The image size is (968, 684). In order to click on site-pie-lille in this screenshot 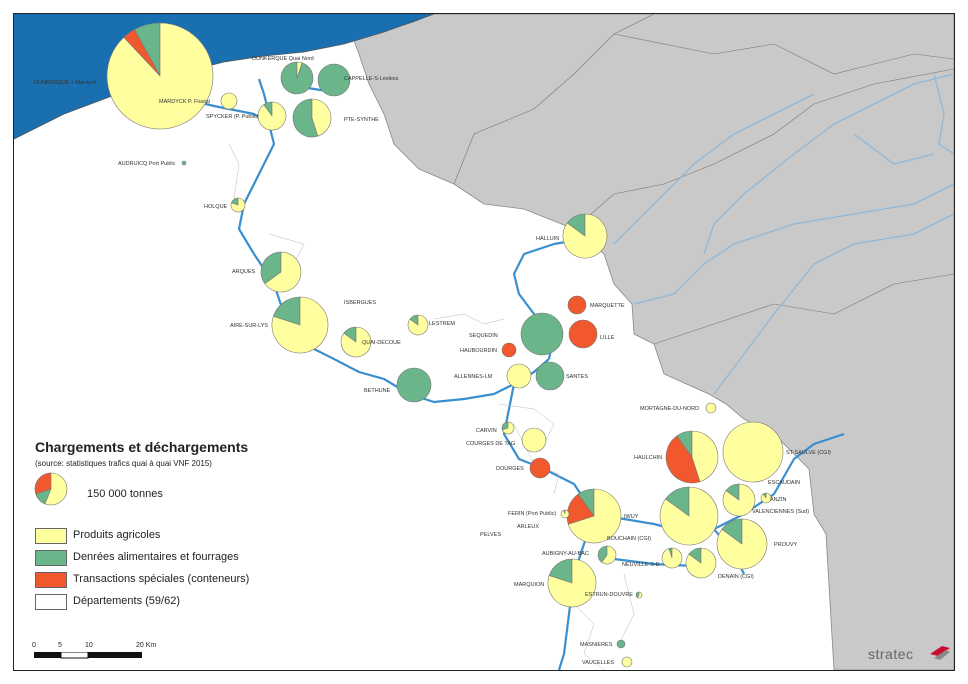, I will do `click(509, 350)`.